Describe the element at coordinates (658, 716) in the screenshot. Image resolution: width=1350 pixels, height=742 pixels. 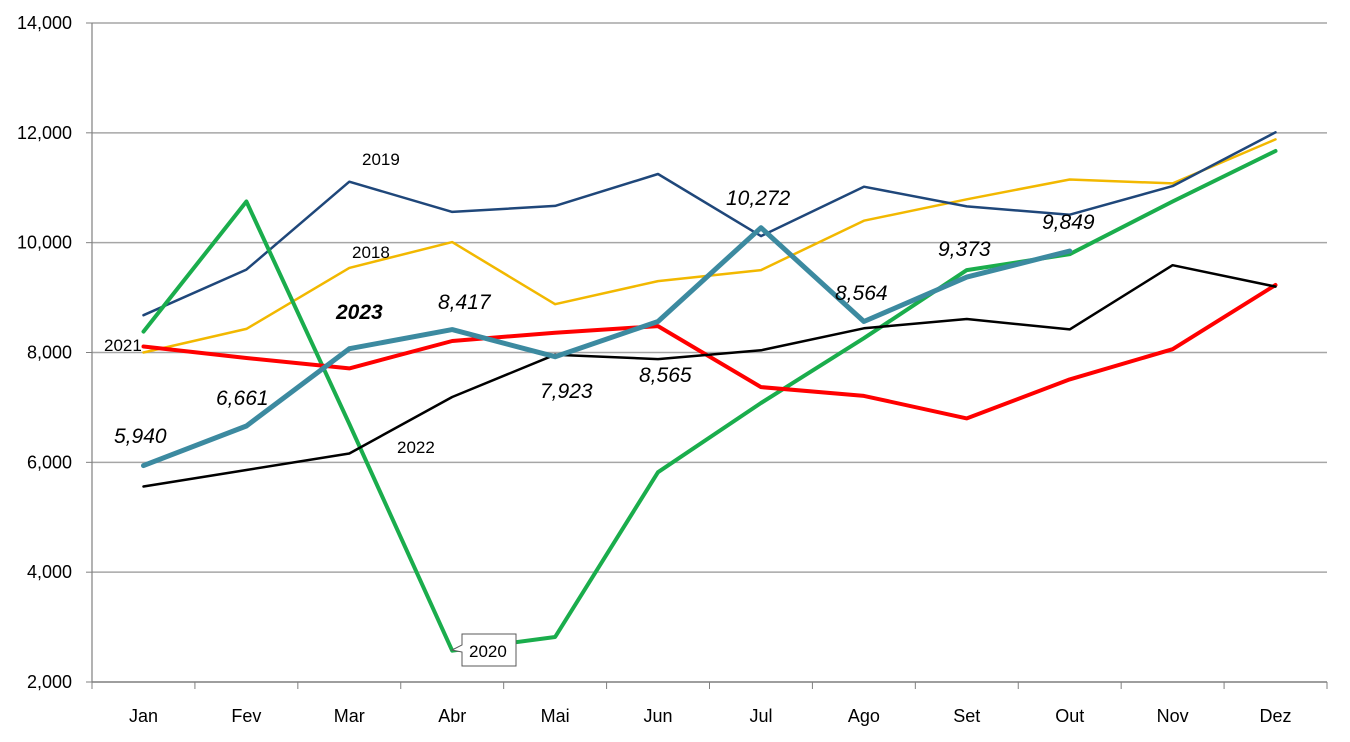
I see `x-tick-label: Jun` at that location.